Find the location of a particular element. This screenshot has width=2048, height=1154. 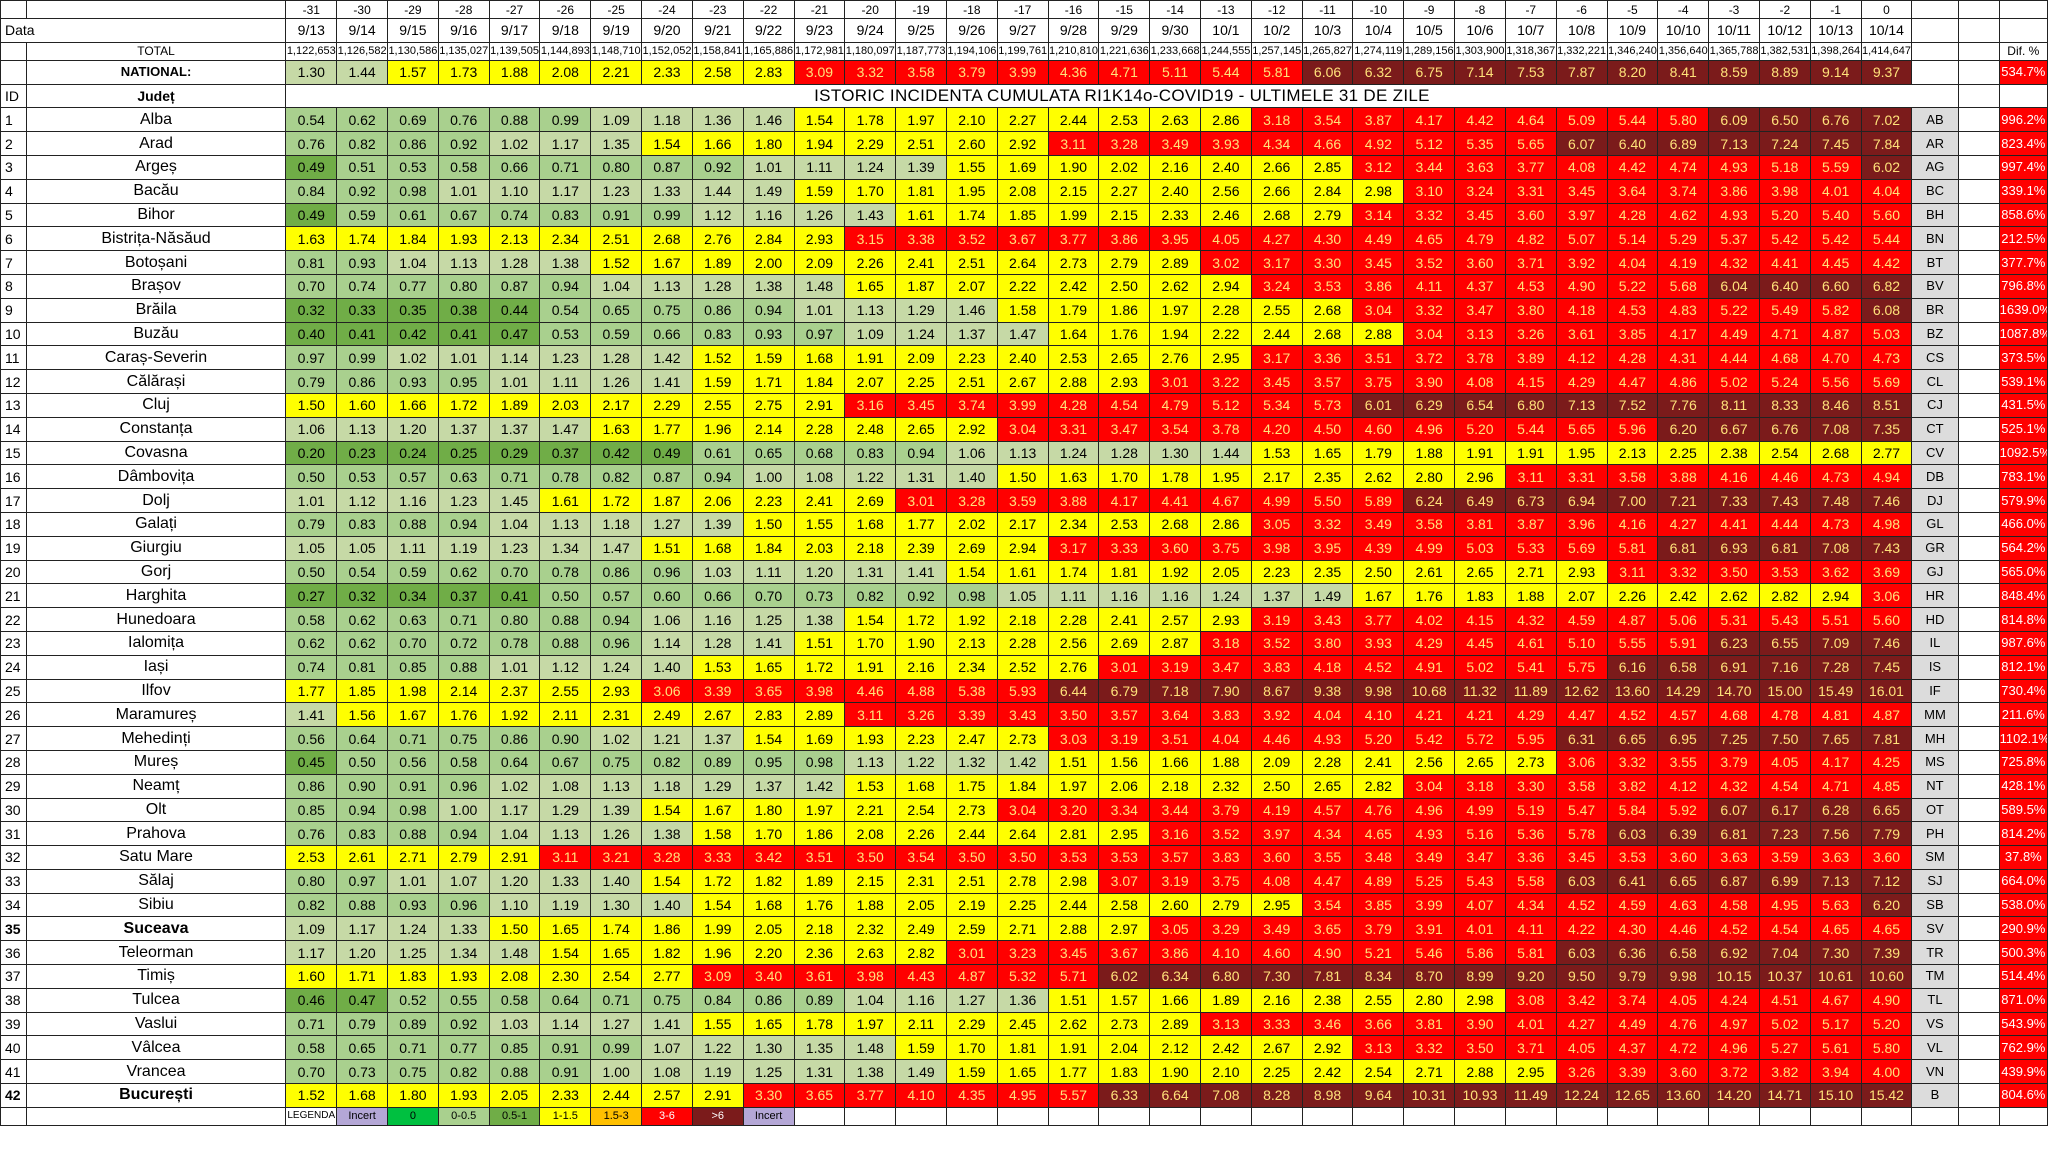

incidence-value: 4.41 is located at coordinates (1175, 500).